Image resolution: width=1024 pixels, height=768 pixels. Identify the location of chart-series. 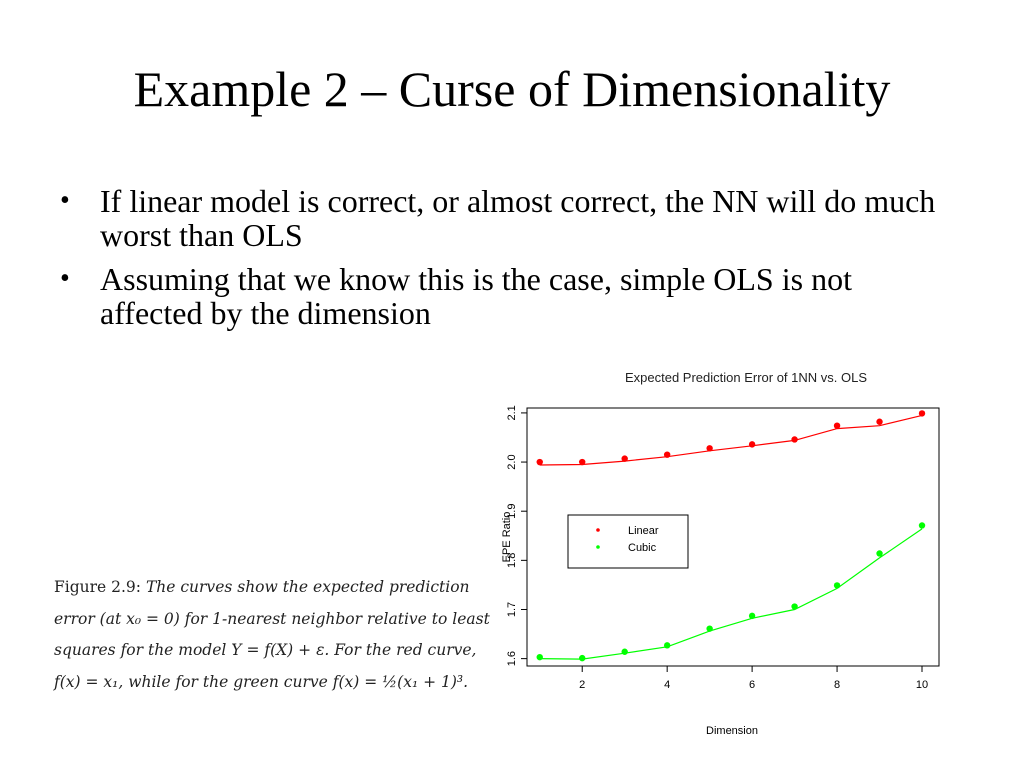
(731, 536).